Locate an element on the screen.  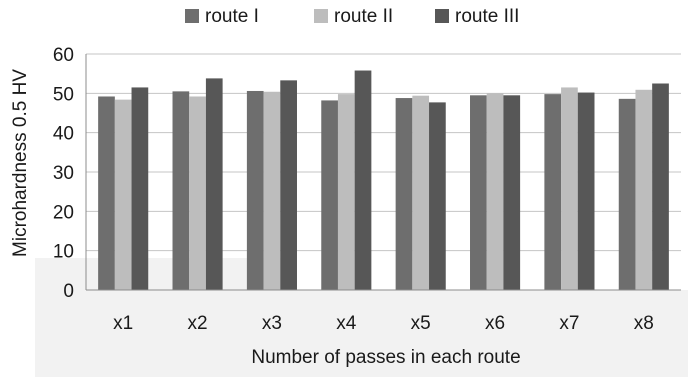
x-tick-label: x3 is located at coordinates (272, 323).